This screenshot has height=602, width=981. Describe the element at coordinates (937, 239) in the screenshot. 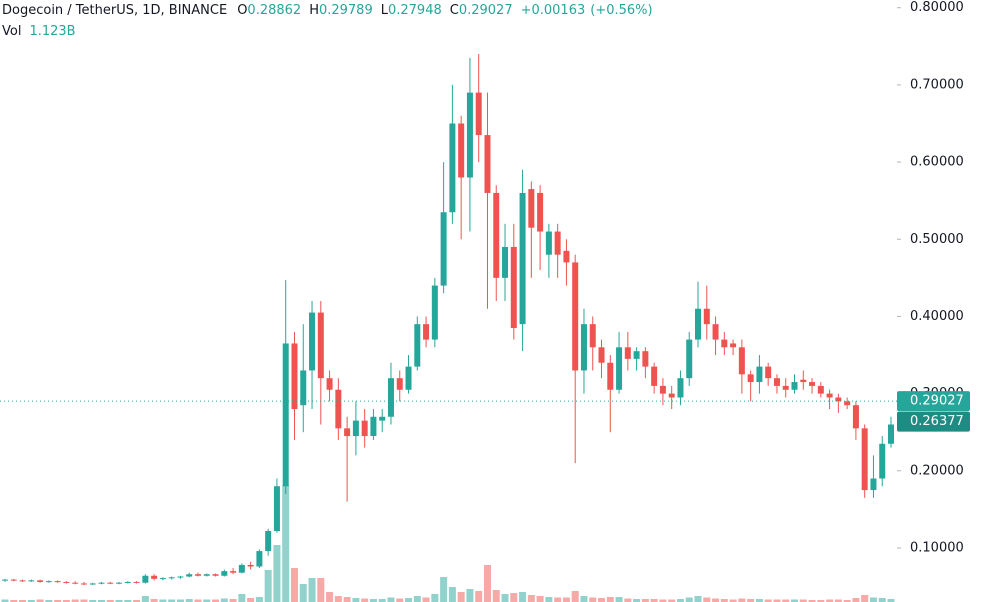

I see `y-tick-label: 0.50000` at that location.